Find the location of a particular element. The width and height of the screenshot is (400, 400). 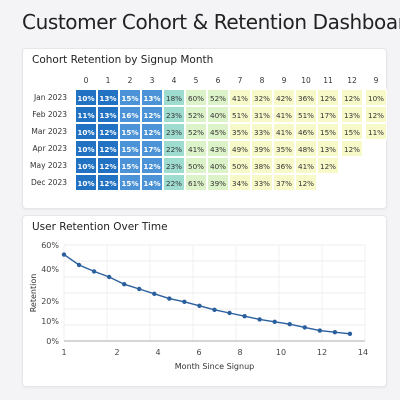

x-tick-label: 10 is located at coordinates (281, 352).